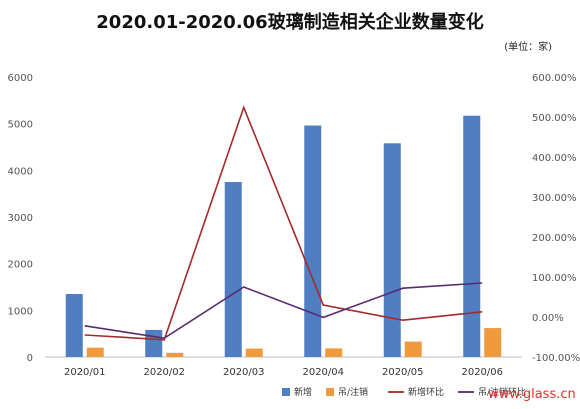 The image size is (580, 409). What do you see at coordinates (554, 158) in the screenshot?
I see `y2-tick-label: 400.00%` at bounding box center [554, 158].